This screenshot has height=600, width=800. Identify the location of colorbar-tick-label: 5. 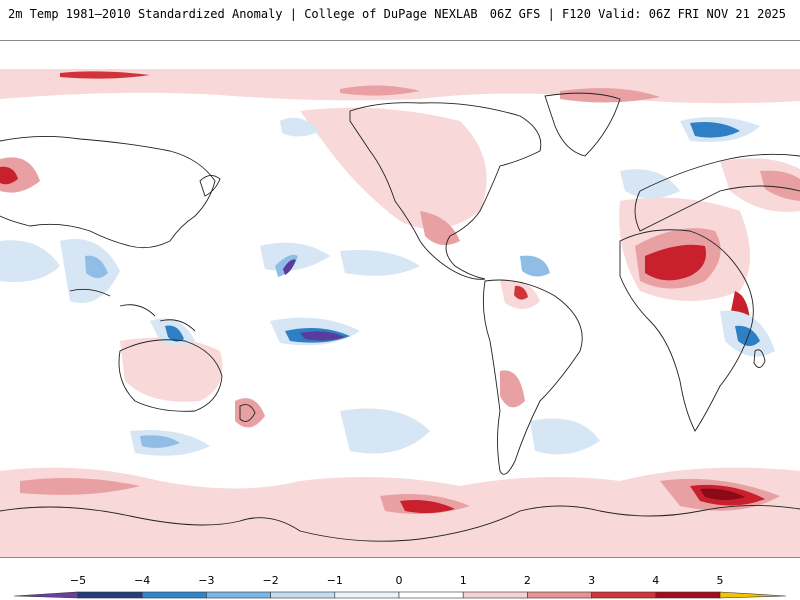
(720, 580).